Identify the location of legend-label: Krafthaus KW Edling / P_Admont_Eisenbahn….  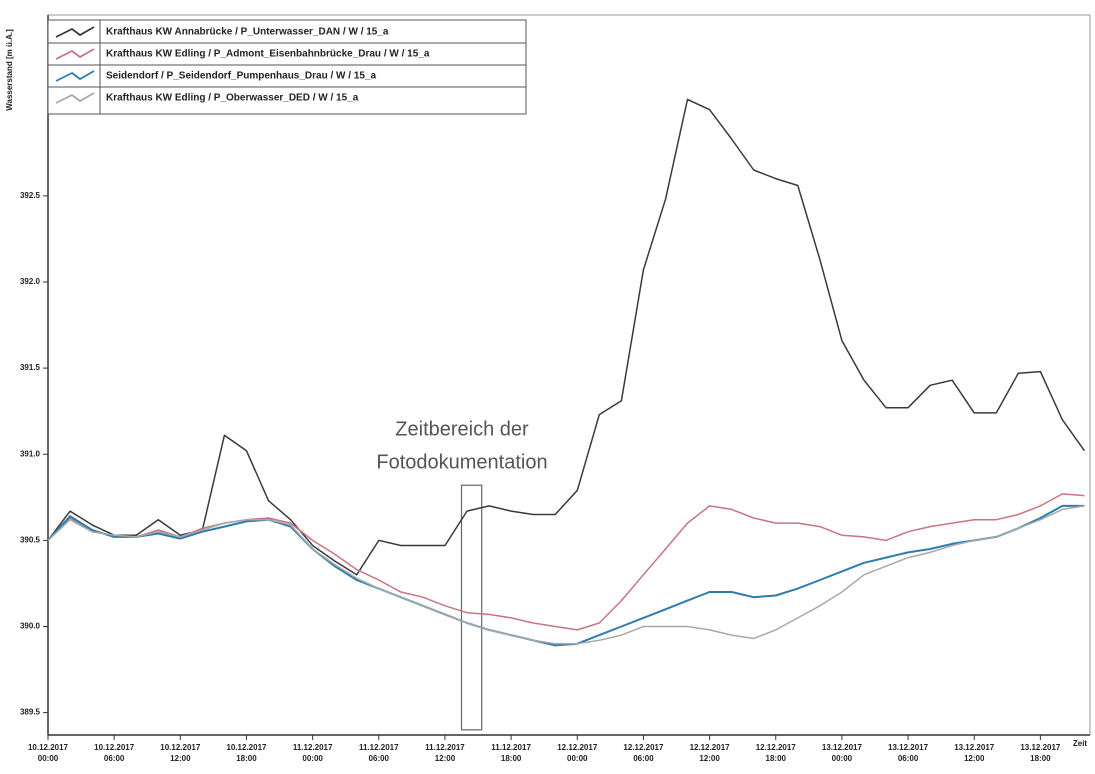
(268, 54).